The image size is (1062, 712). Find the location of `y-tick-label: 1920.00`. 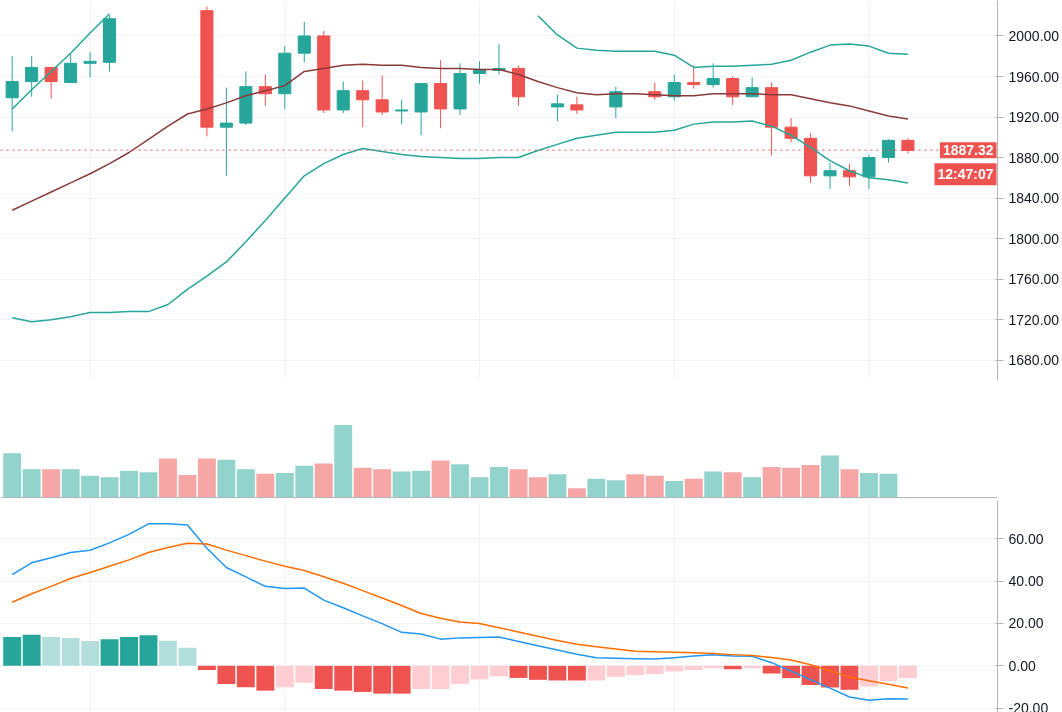

y-tick-label: 1920.00 is located at coordinates (1034, 117).